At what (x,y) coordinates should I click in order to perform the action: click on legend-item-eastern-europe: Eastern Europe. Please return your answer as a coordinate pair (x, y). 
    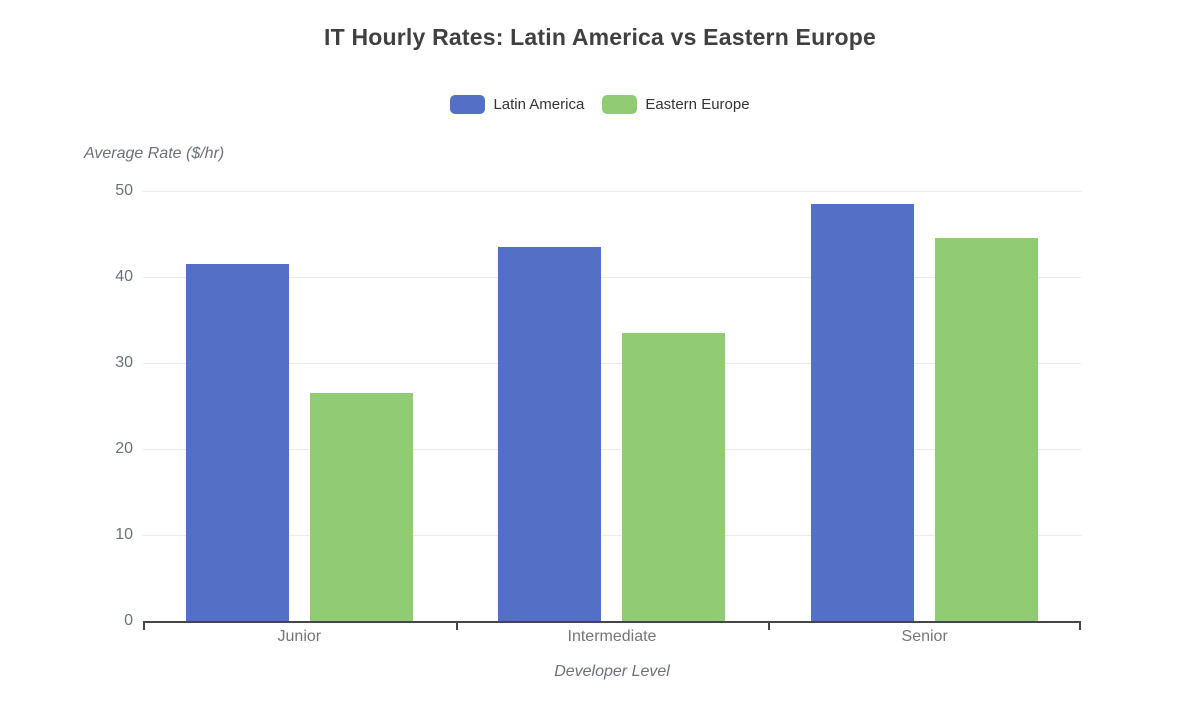
    Looking at the image, I should click on (676, 104).